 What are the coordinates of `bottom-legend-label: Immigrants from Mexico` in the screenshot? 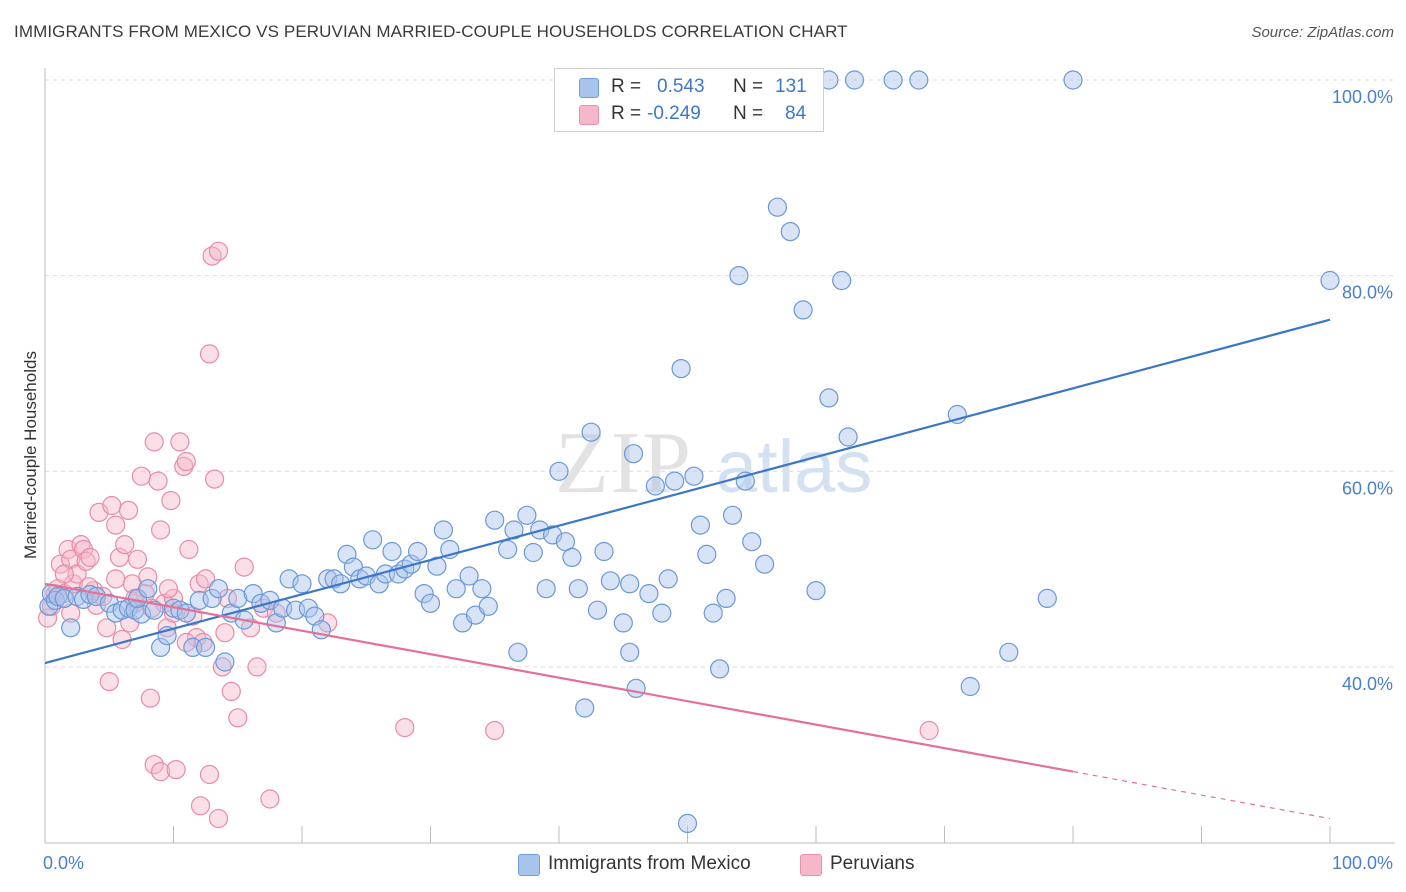 It's located at (649, 863).